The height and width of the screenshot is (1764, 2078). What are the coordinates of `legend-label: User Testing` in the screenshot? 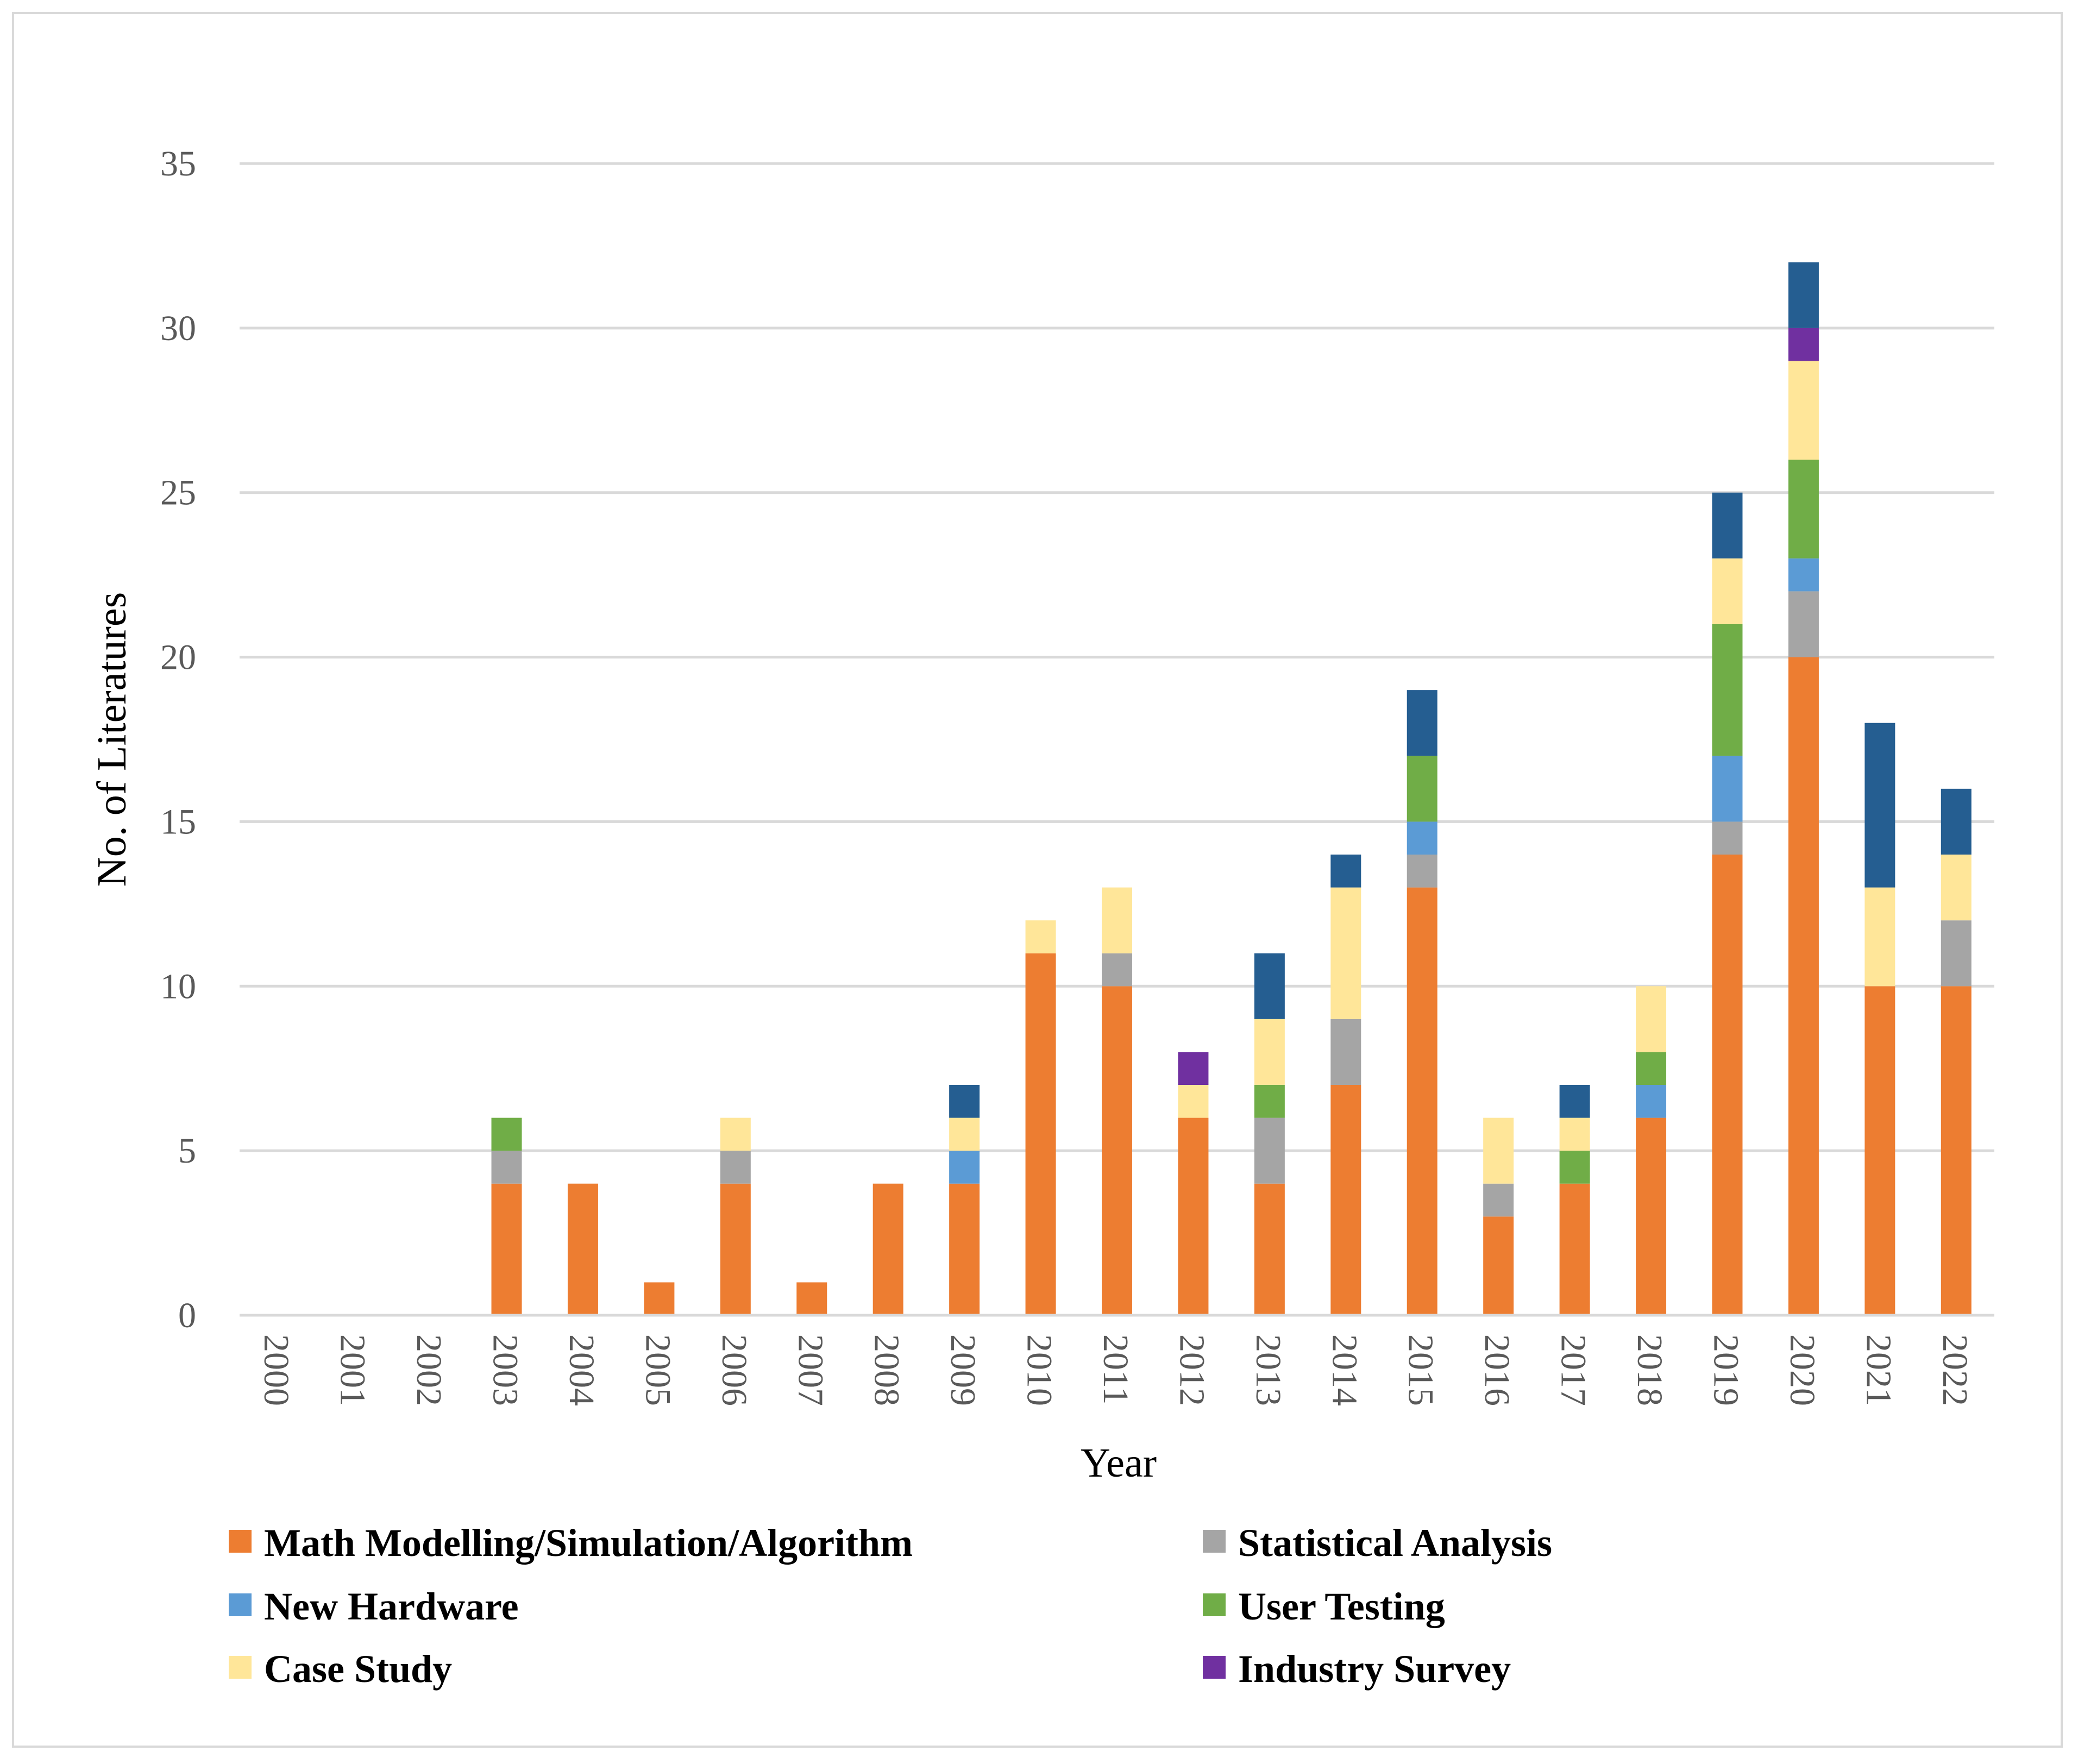 It's located at (1342, 1606).